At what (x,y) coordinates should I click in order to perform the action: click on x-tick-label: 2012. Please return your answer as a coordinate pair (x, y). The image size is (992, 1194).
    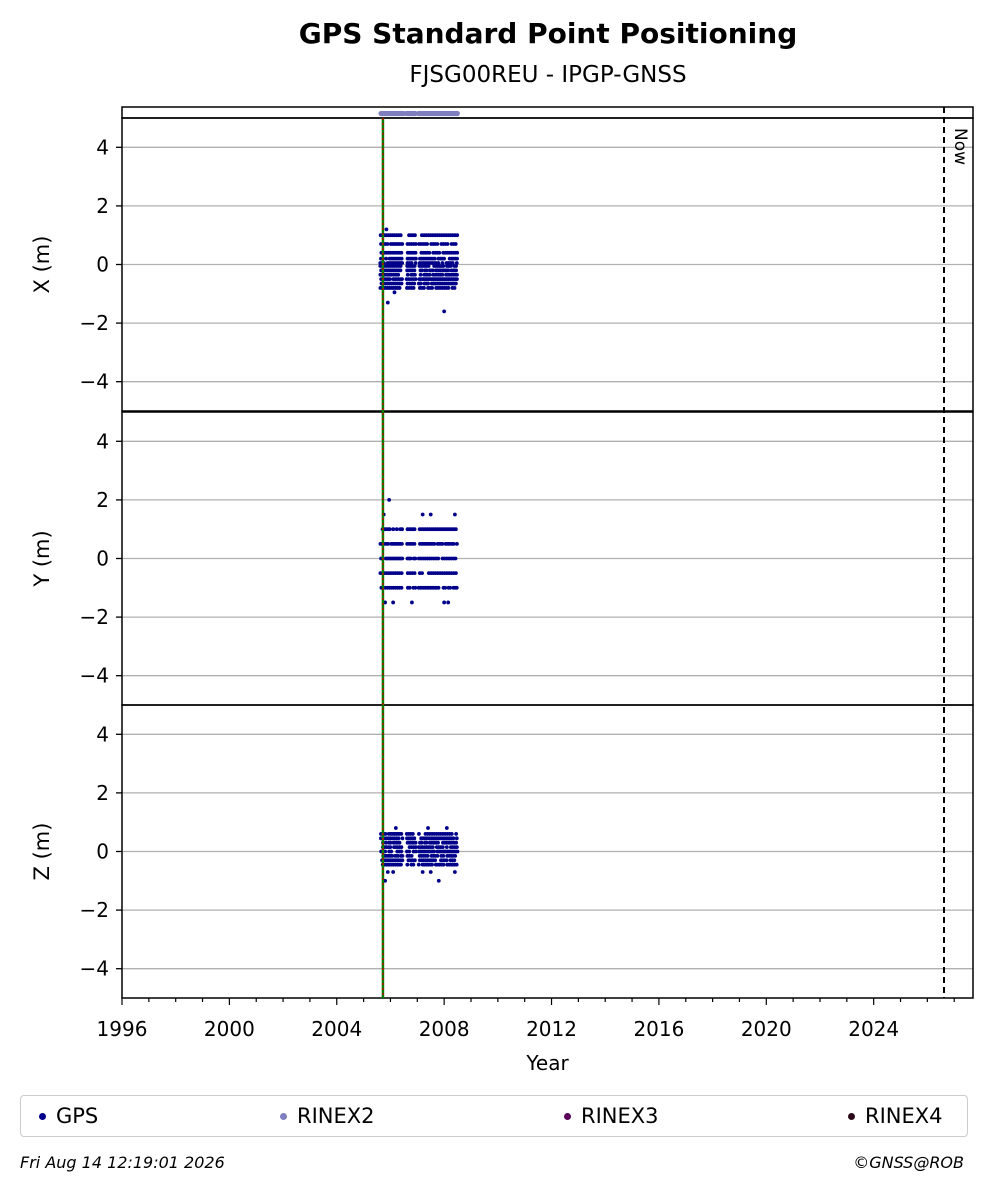
    Looking at the image, I should click on (551, 1029).